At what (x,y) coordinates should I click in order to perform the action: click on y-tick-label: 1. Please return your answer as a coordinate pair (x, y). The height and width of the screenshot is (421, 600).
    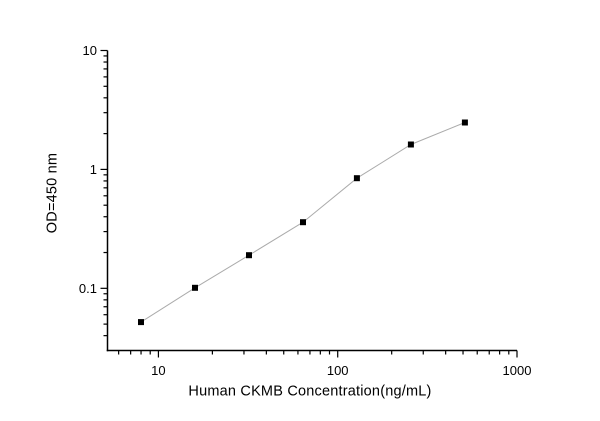
    Looking at the image, I should click on (93, 169).